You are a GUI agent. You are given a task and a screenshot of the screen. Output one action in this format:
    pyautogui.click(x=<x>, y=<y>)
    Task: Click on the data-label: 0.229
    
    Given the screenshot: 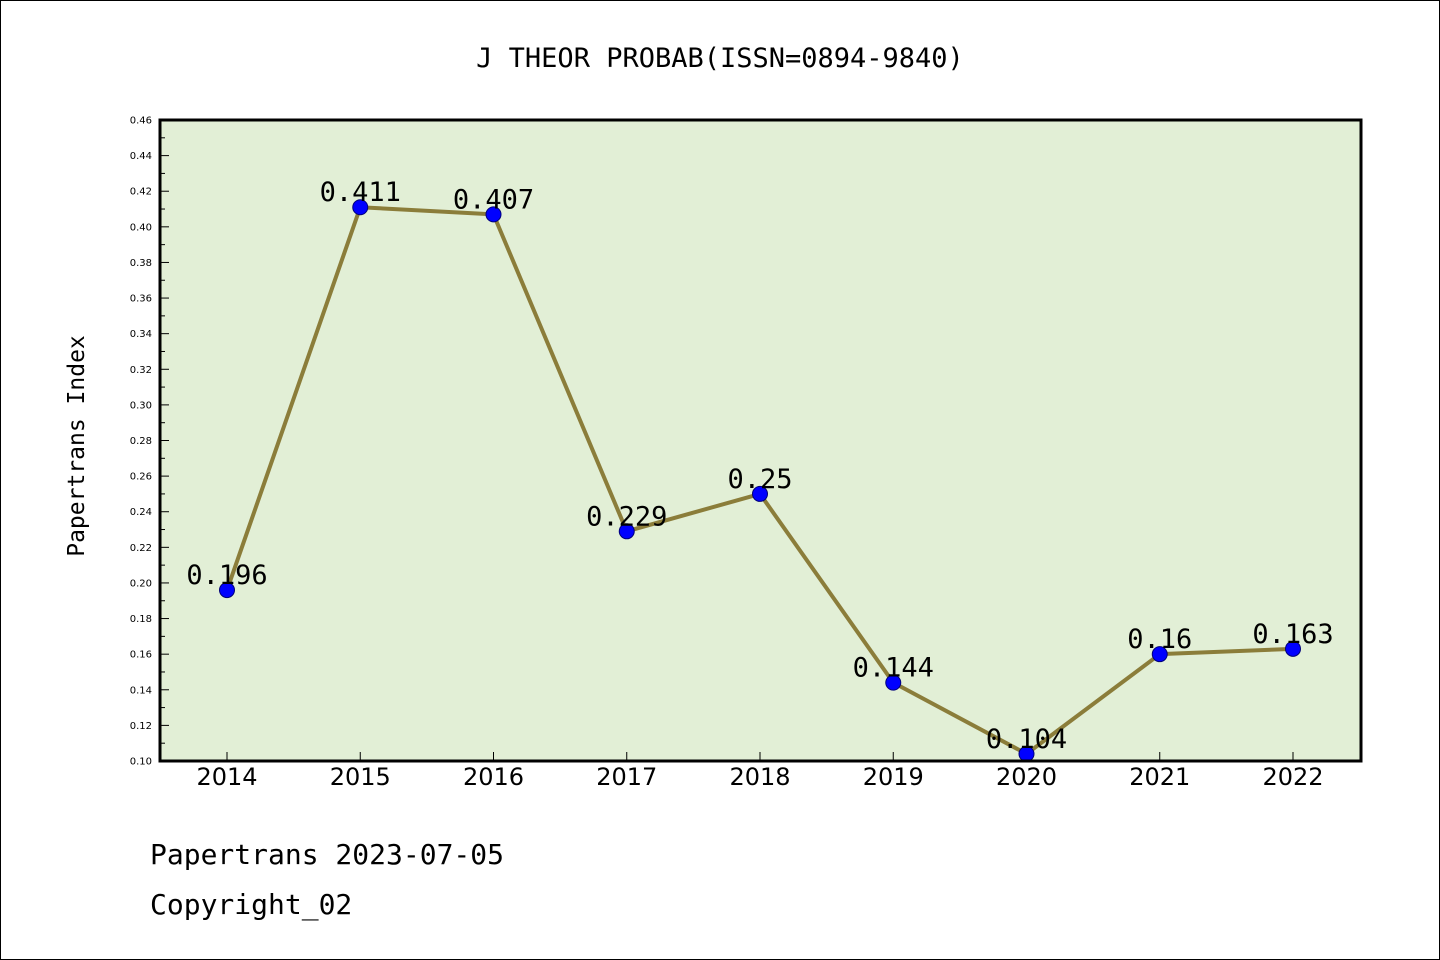 What is the action you would take?
    pyautogui.click(x=626, y=516)
    